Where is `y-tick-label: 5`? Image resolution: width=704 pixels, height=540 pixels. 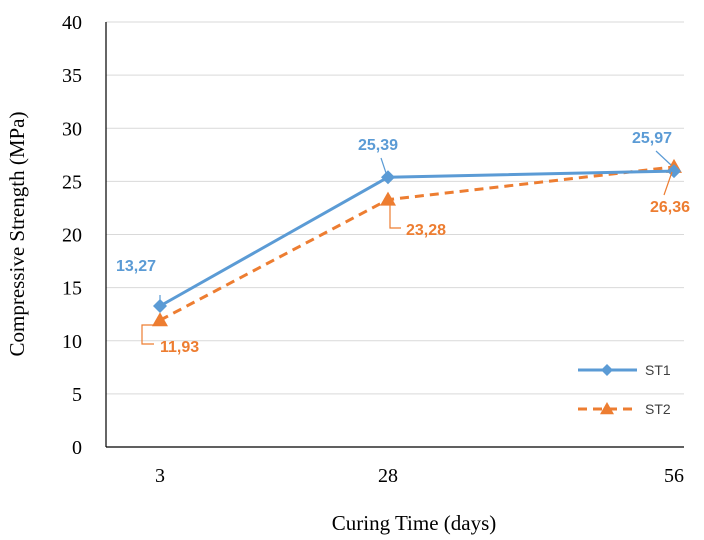 y-tick-label: 5 is located at coordinates (77, 395).